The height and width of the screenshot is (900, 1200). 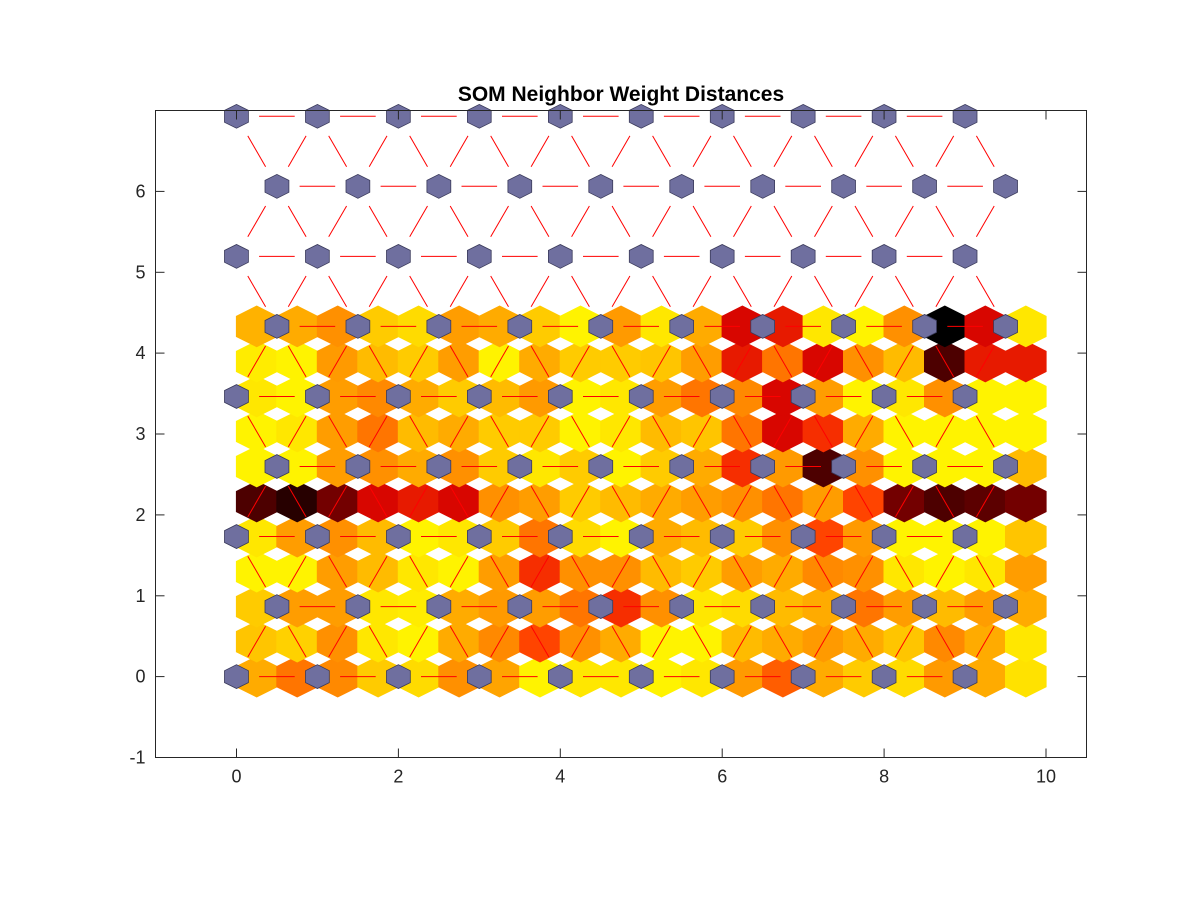 What do you see at coordinates (140, 596) in the screenshot?
I see `y-tick-label: 1` at bounding box center [140, 596].